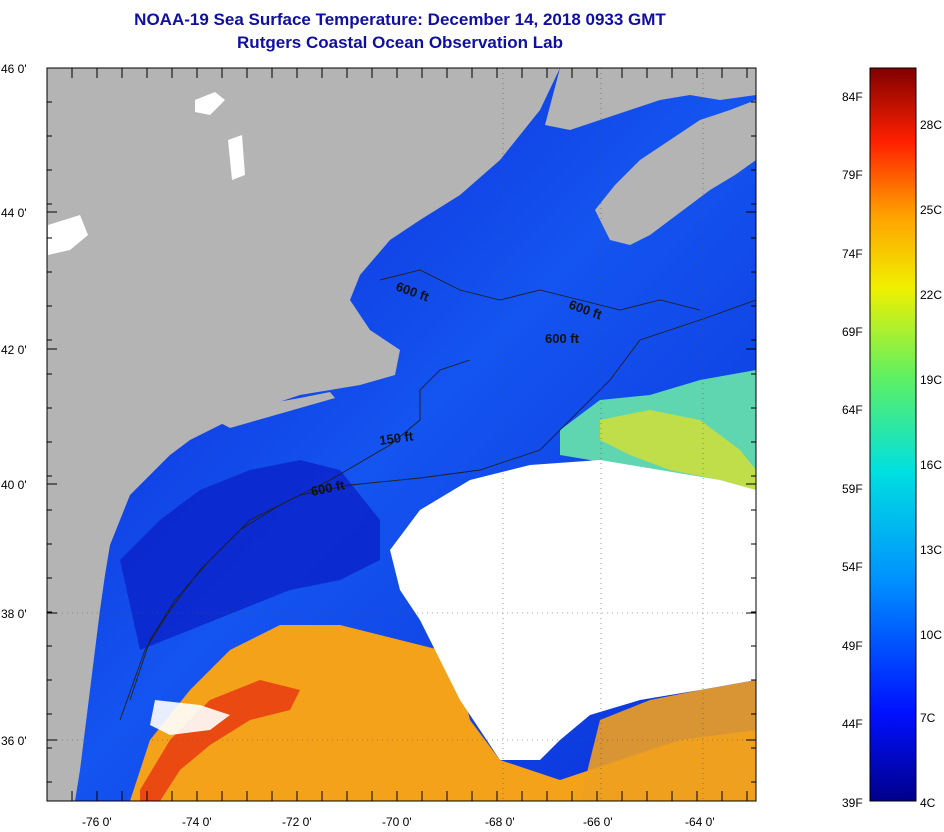 The image size is (944, 832). What do you see at coordinates (852, 724) in the screenshot?
I see `colorbar-fahrenheit-label: 44F` at bounding box center [852, 724].